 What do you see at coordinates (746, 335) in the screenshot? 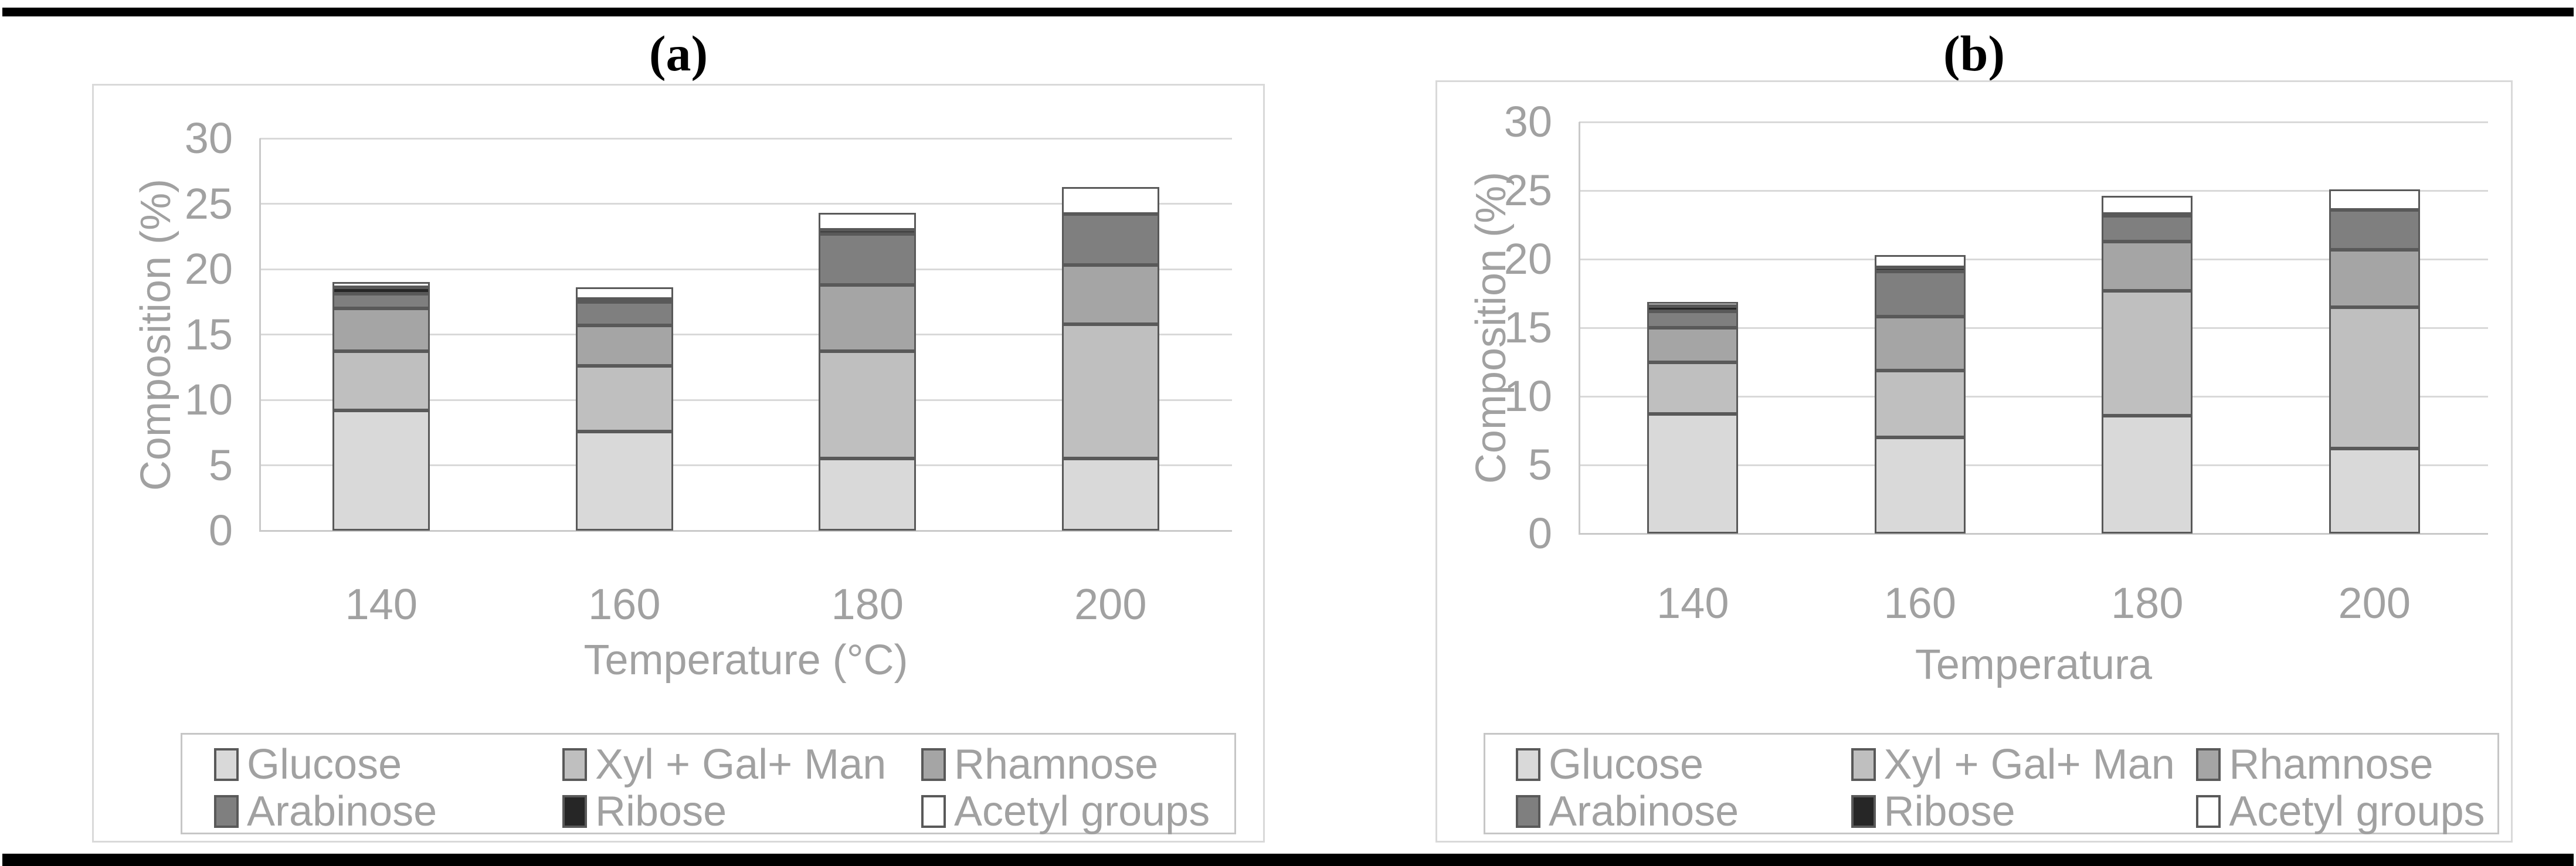
I see `gridline-y15` at bounding box center [746, 335].